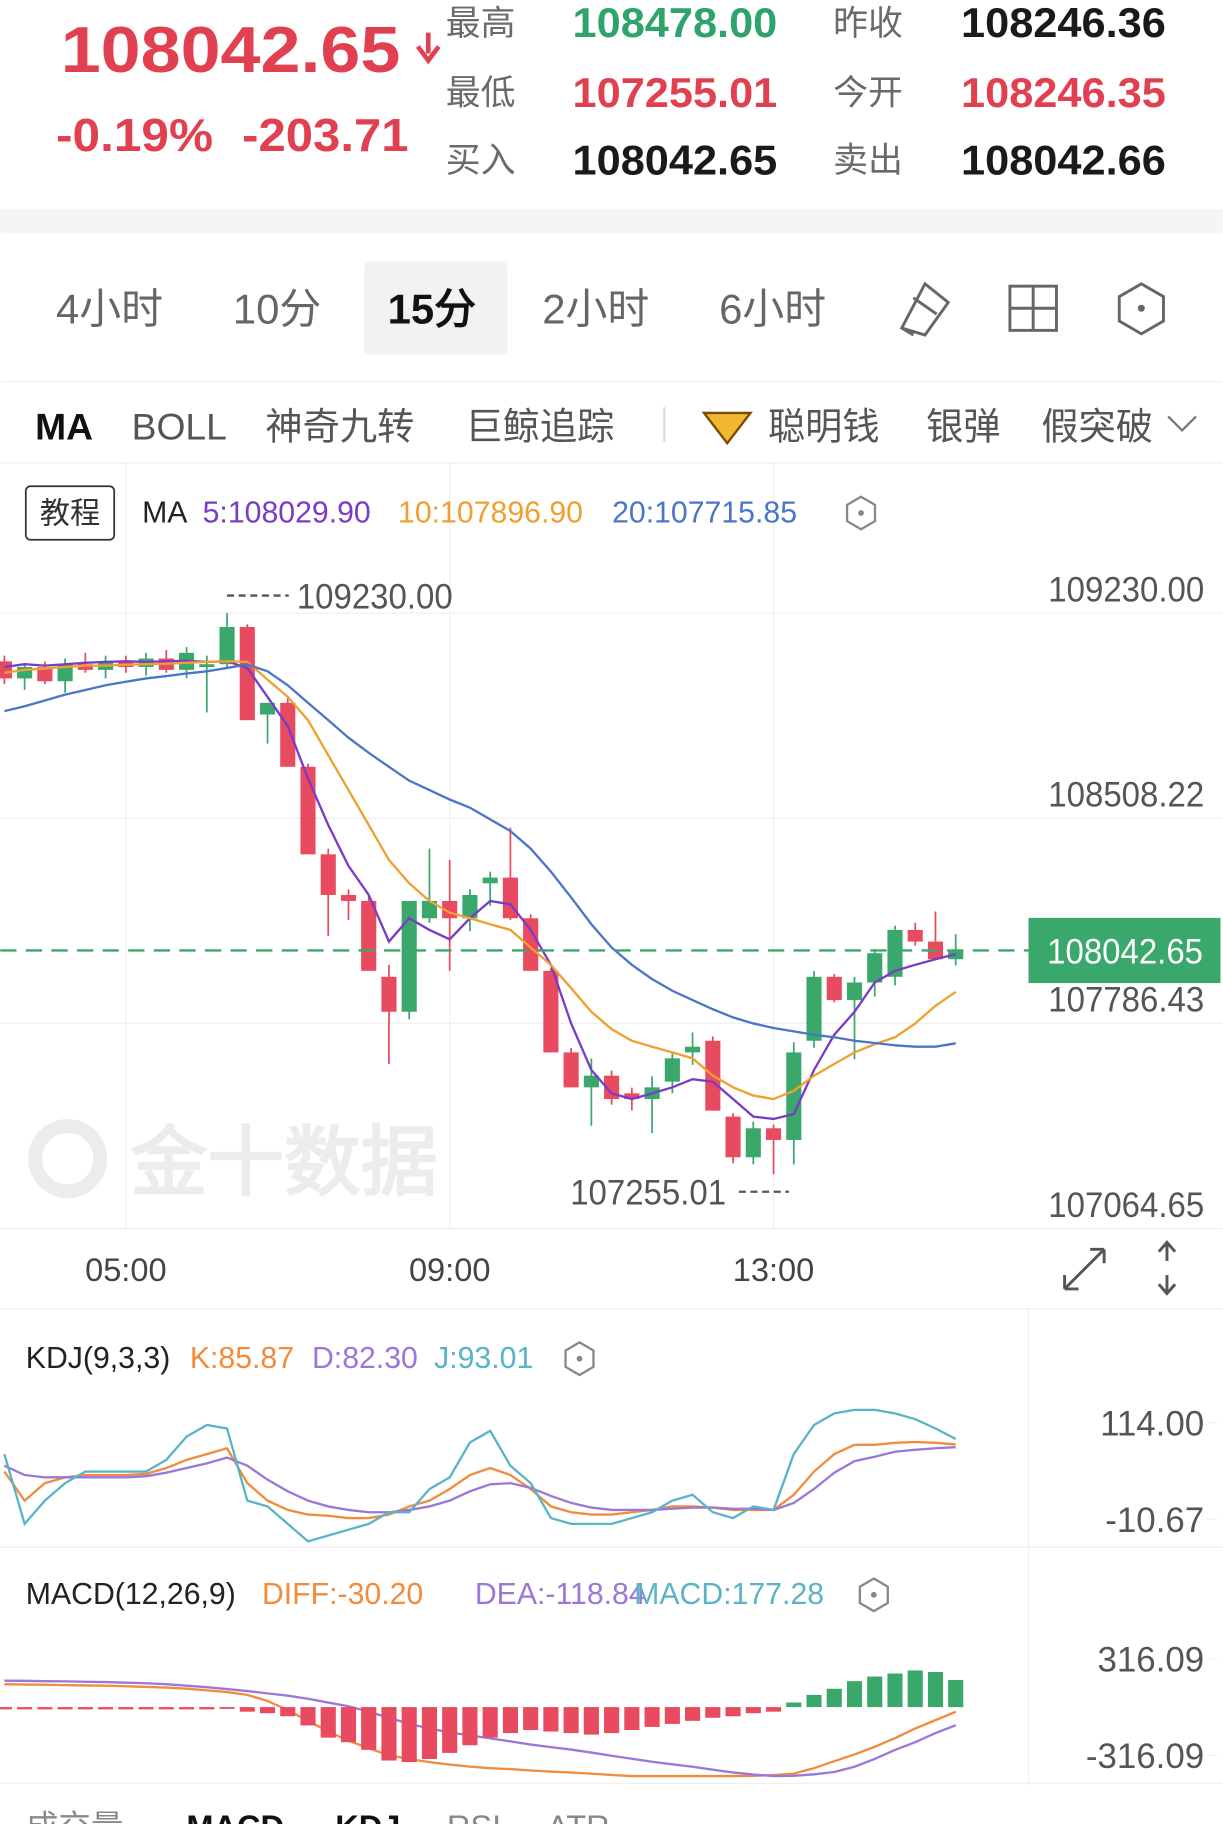 This screenshot has width=1223, height=1824. Describe the element at coordinates (277, 308) in the screenshot. I see `timeframe-tab: 10分` at that location.